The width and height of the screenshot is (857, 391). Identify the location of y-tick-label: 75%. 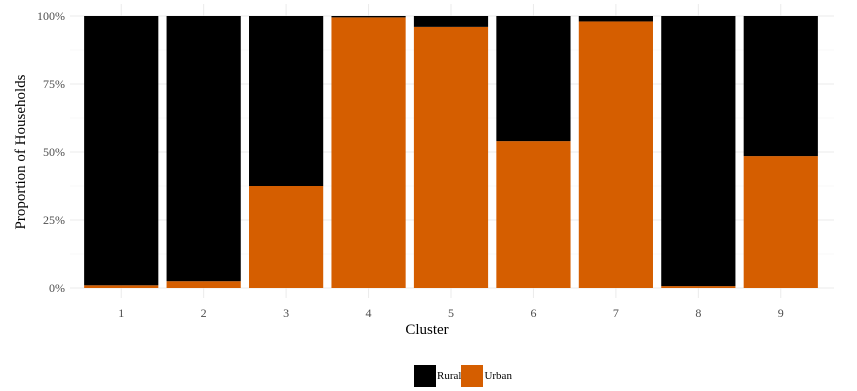
(54, 84).